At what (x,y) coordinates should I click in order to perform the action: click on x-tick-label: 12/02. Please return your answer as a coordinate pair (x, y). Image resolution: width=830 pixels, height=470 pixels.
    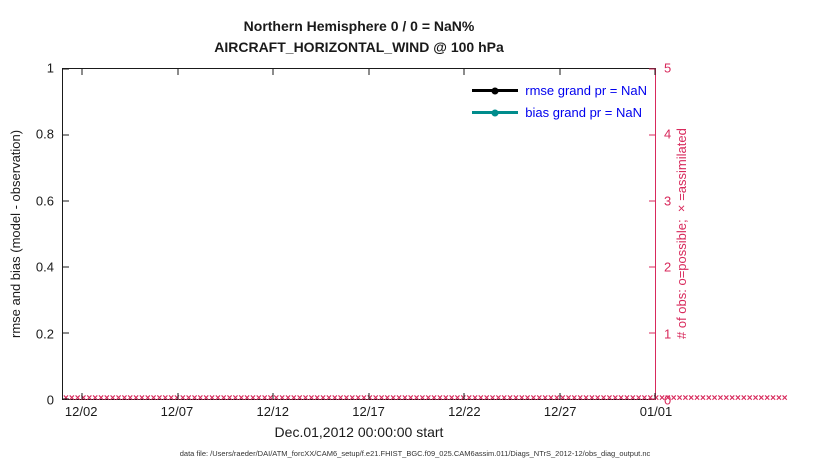
    Looking at the image, I should click on (81, 411).